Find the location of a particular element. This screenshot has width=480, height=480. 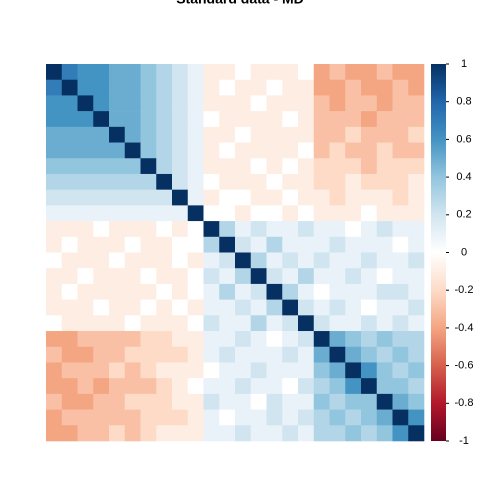

colorbar-tick-label: 0.2 is located at coordinates (463, 215).